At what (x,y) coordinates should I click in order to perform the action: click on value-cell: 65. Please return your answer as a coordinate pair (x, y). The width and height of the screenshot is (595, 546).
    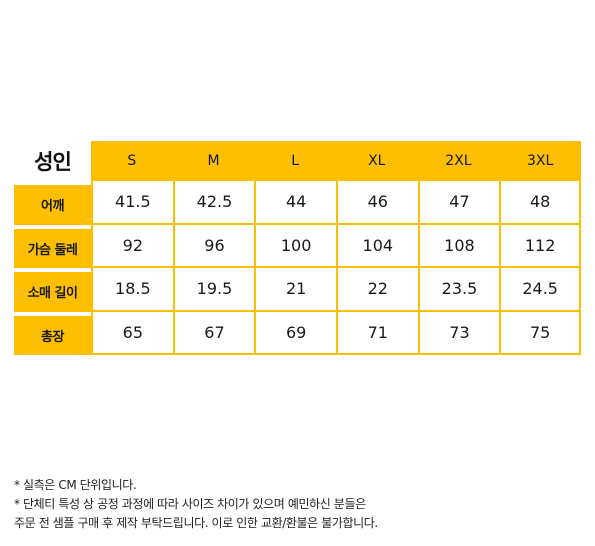
    Looking at the image, I should click on (132, 333).